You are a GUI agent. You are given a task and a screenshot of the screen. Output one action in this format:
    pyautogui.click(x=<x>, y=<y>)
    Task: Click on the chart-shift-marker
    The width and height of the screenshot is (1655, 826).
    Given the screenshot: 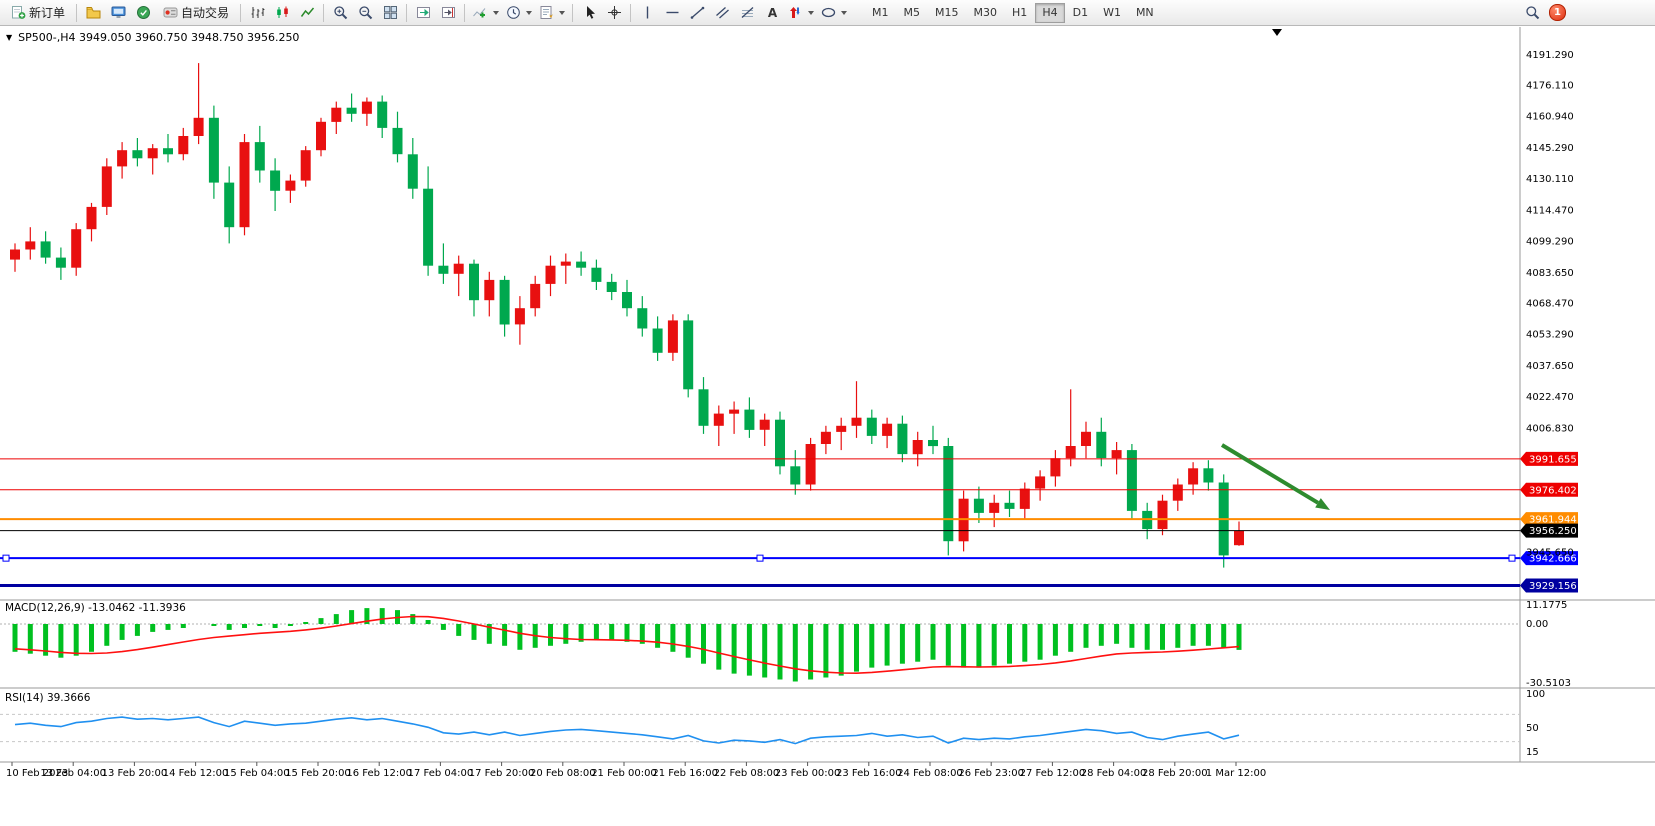 What is the action you would take?
    pyautogui.click(x=1277, y=32)
    